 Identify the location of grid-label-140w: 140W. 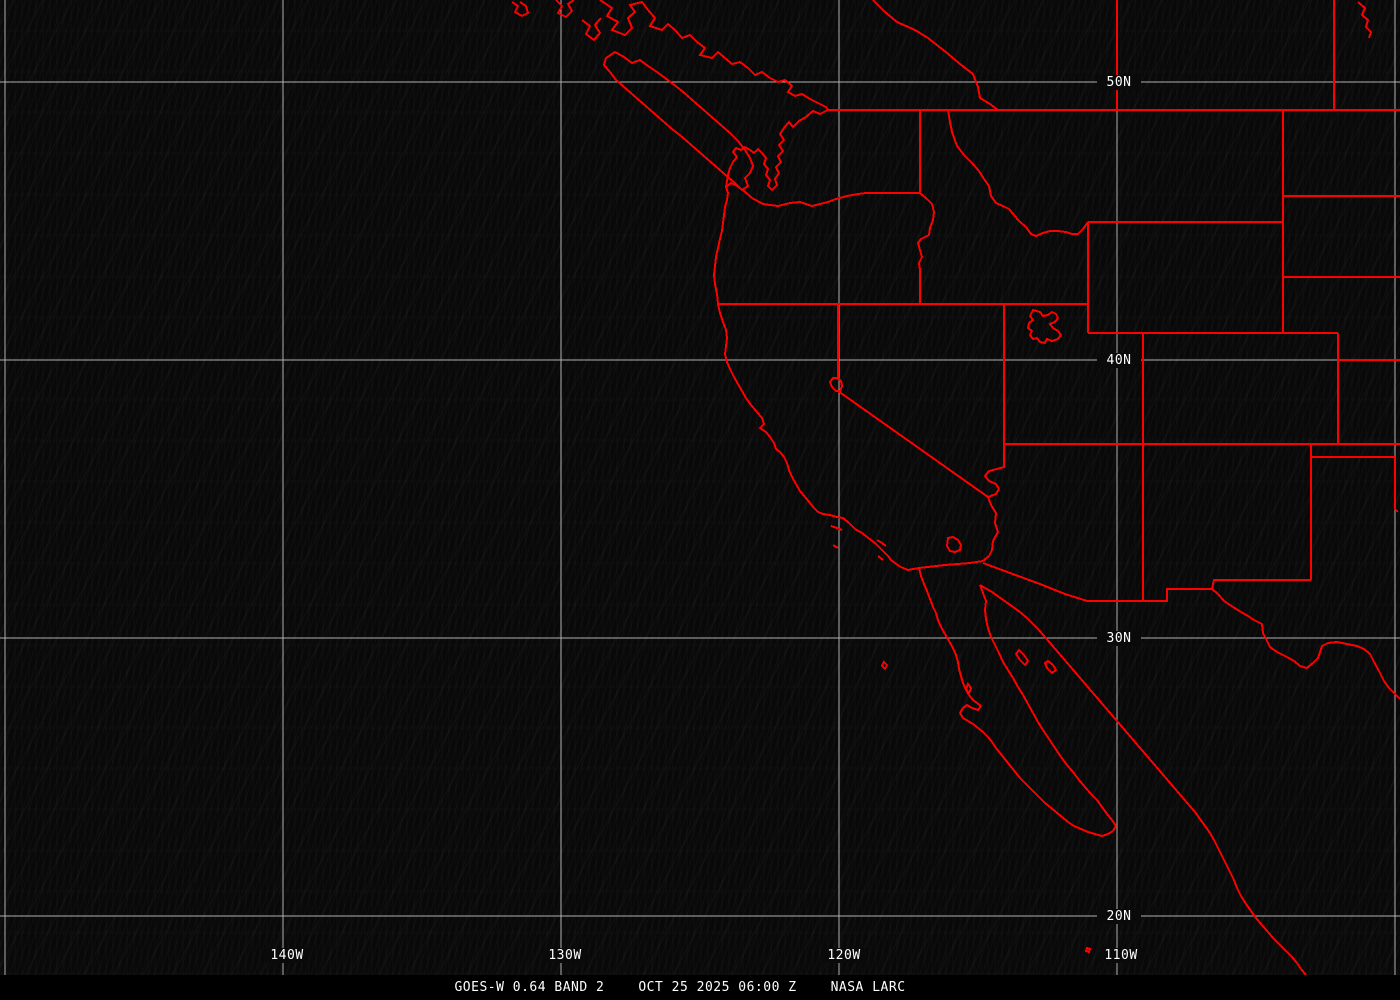
(287, 955).